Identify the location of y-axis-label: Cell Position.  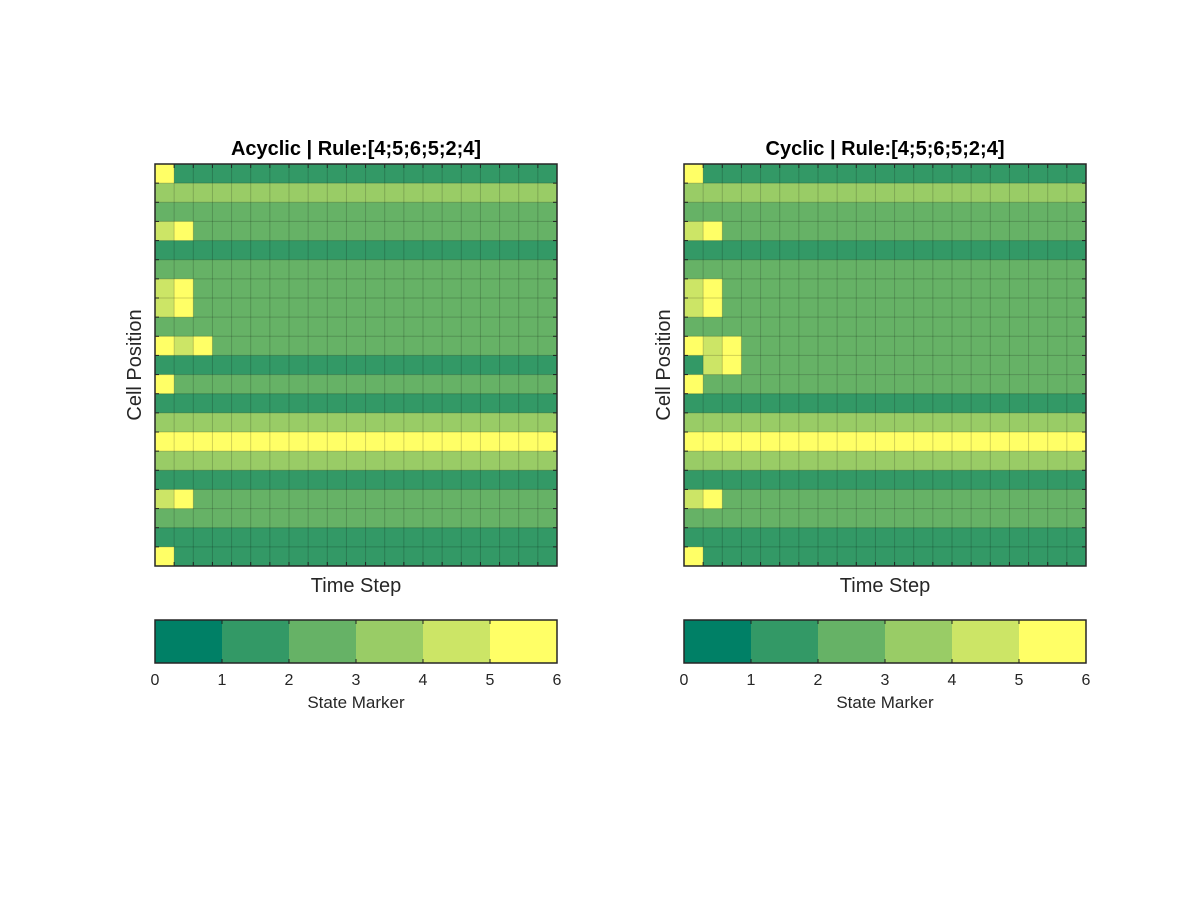
(664, 364).